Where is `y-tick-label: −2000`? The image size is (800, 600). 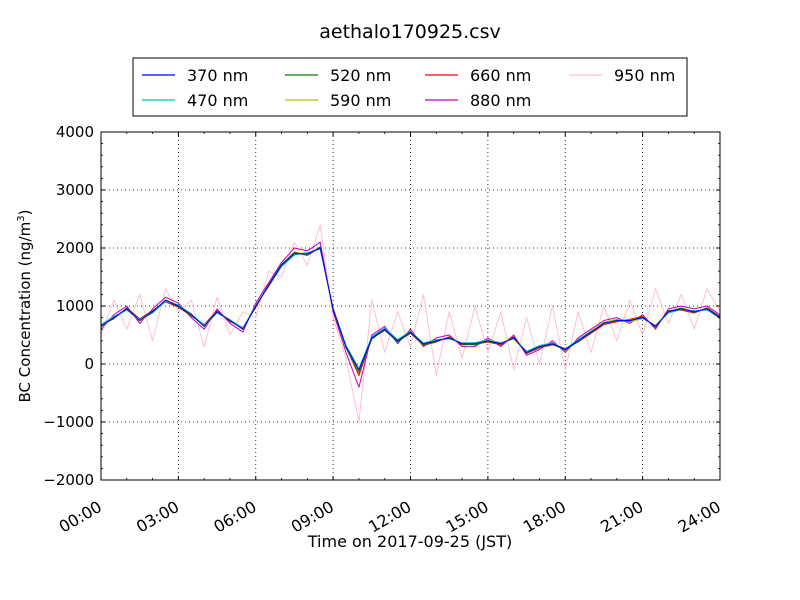 y-tick-label: −2000 is located at coordinates (68, 480).